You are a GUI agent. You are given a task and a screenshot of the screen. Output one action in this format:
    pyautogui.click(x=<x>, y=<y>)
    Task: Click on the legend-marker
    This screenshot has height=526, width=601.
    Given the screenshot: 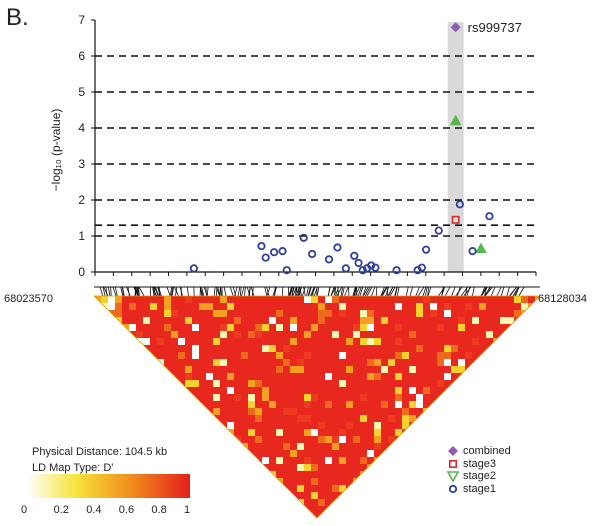 What is the action you would take?
    pyautogui.click(x=453, y=477)
    